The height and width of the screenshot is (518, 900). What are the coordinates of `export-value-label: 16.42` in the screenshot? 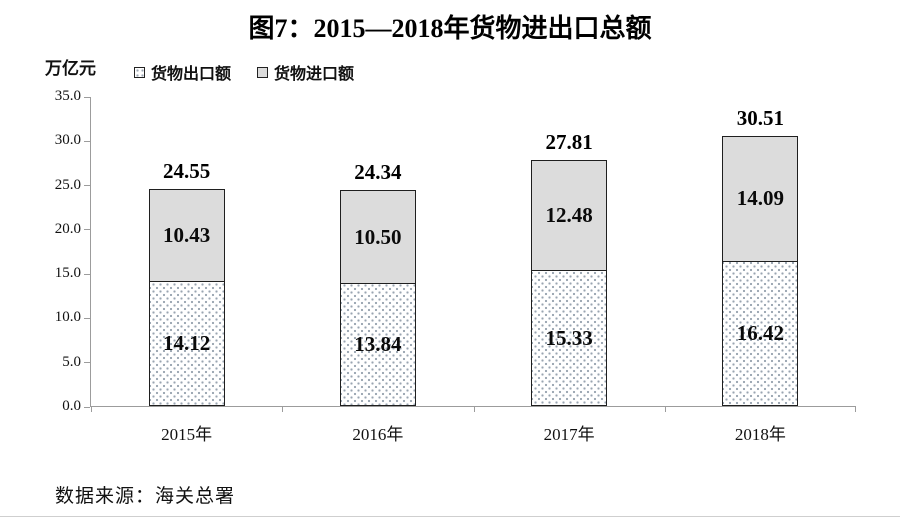 It's located at (760, 332).